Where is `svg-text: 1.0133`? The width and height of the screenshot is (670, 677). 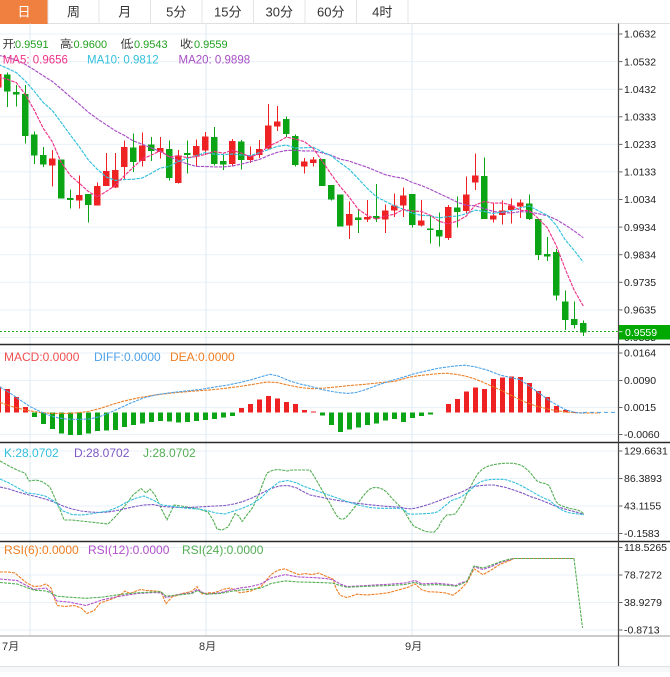
svg-text: 1.0133 is located at coordinates (640, 173).